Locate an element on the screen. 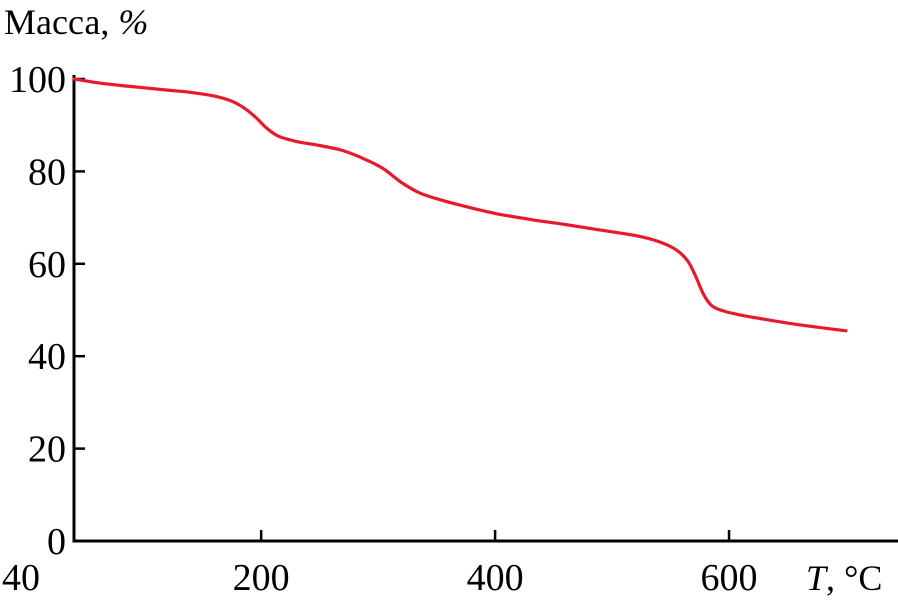  x-tick-label: 600 is located at coordinates (729, 578).